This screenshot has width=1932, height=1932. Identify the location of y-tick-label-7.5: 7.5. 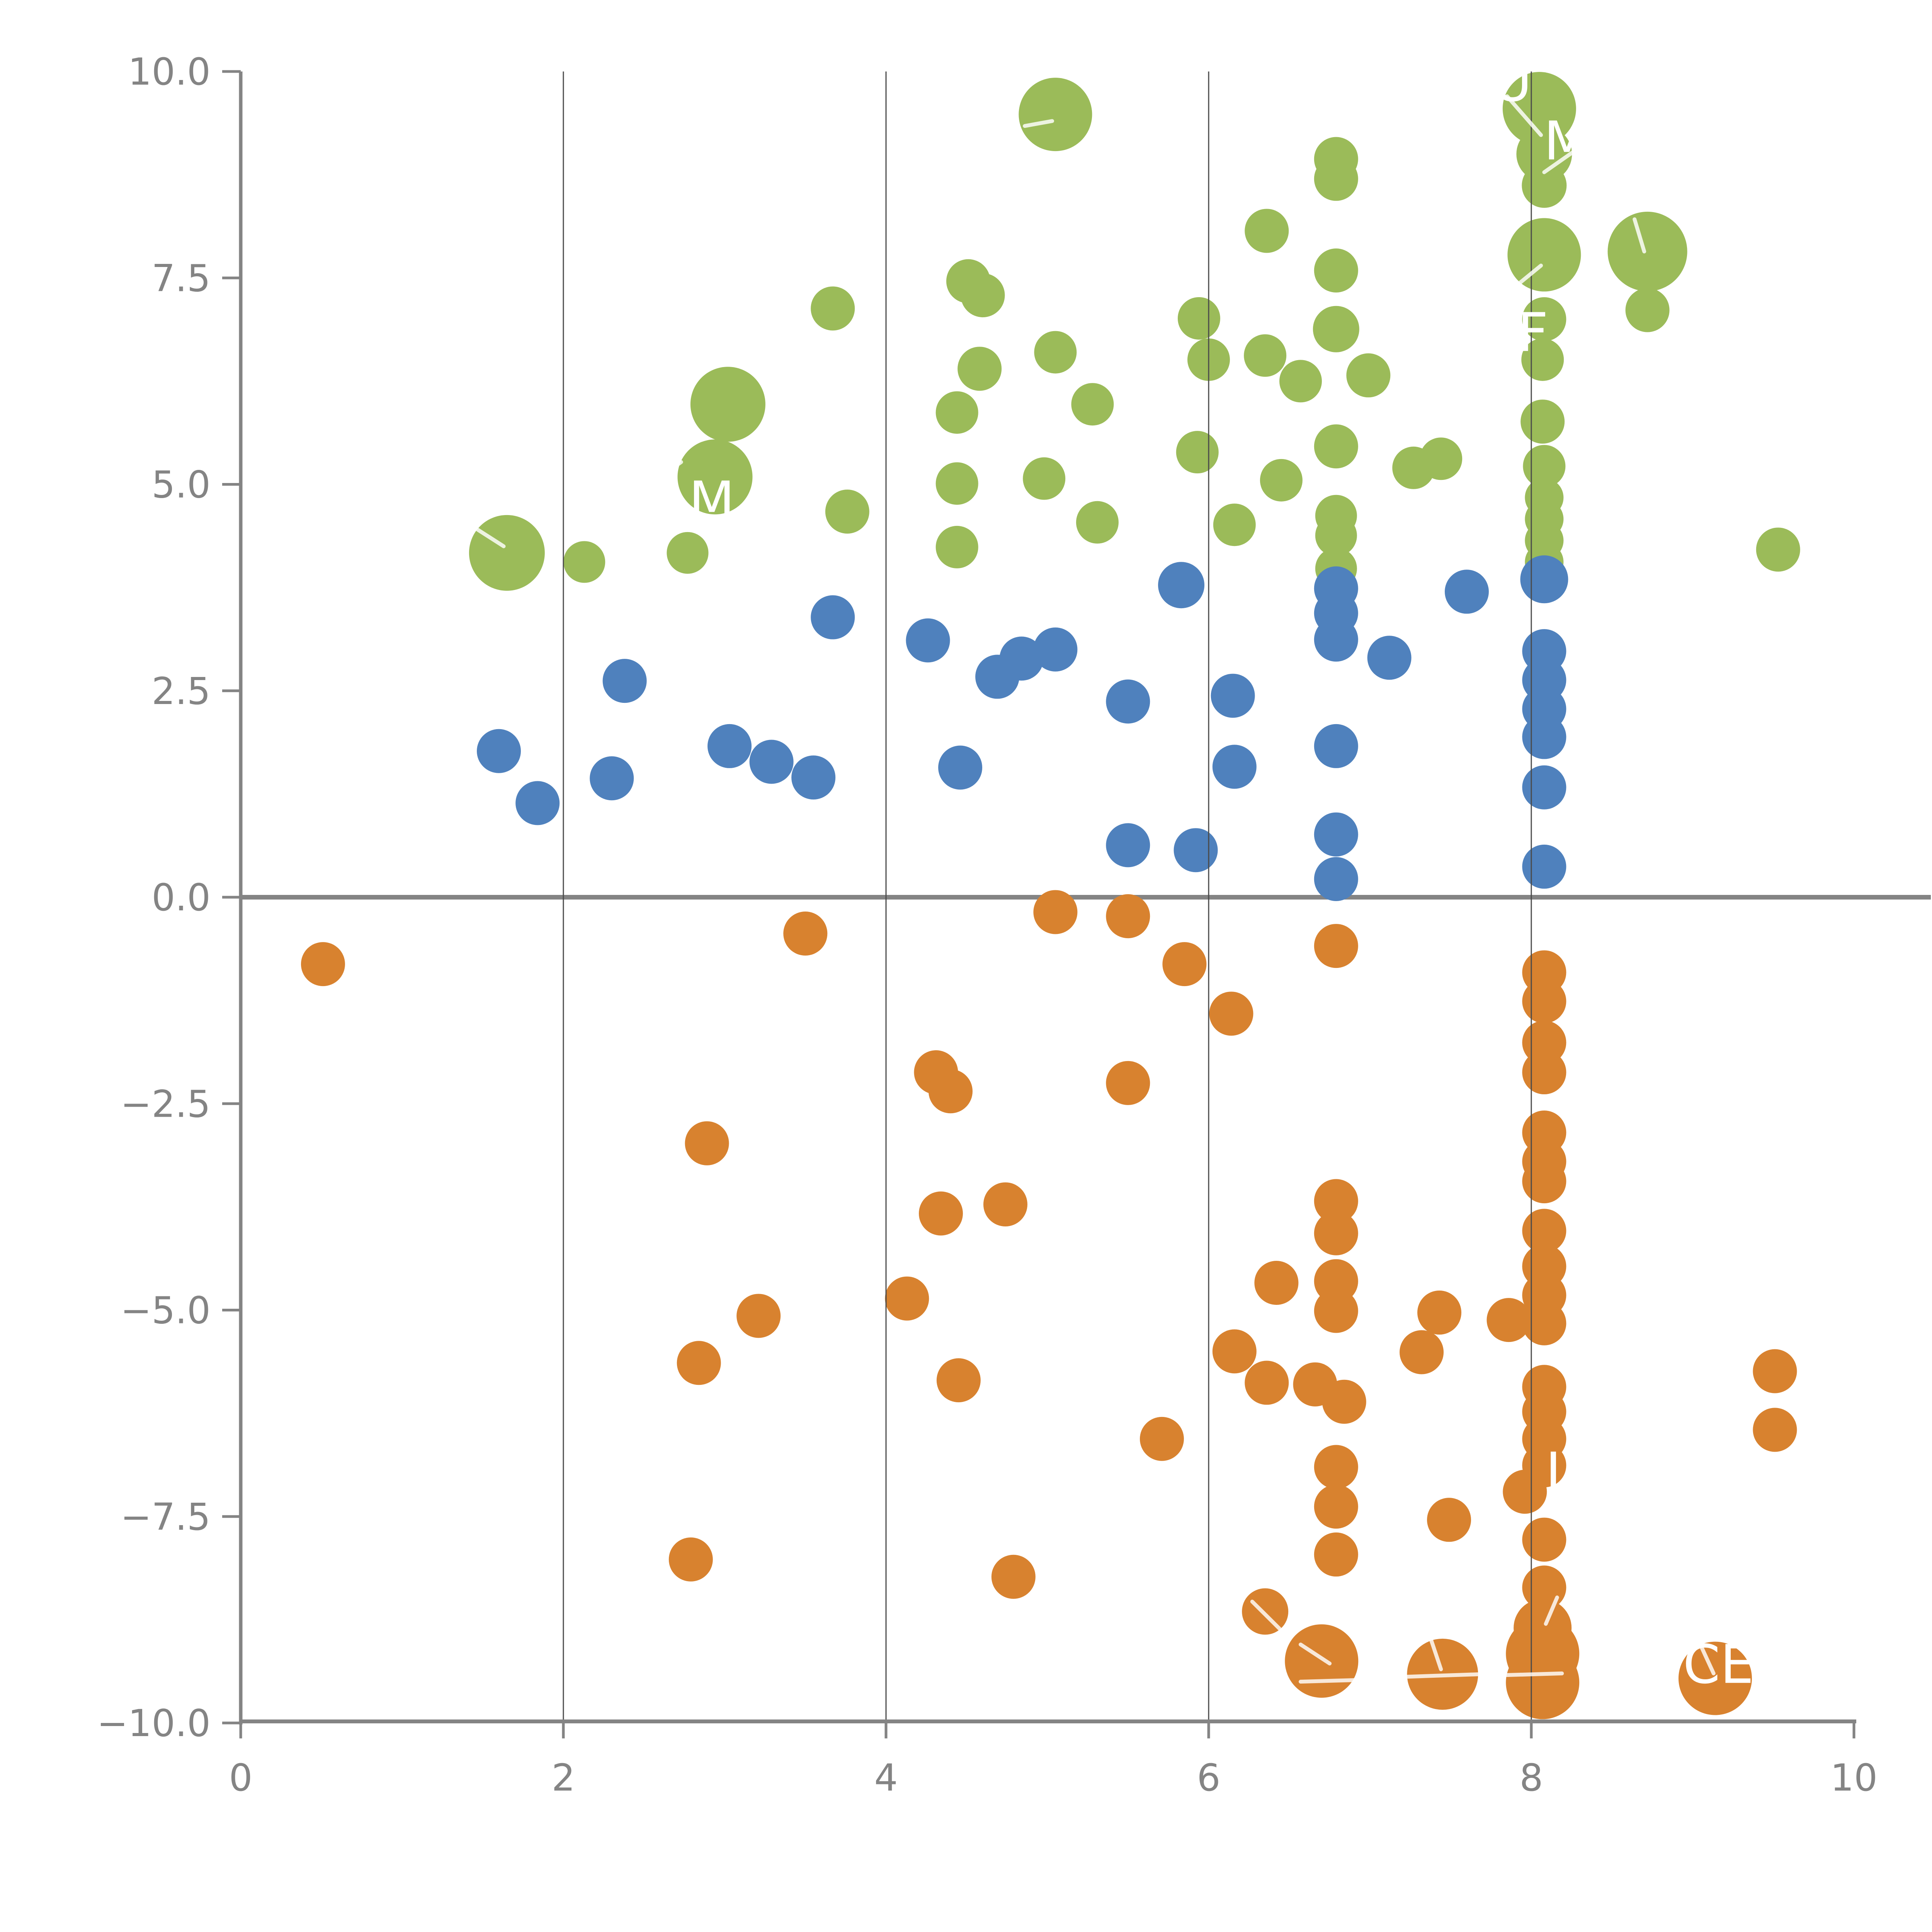
(181, 278).